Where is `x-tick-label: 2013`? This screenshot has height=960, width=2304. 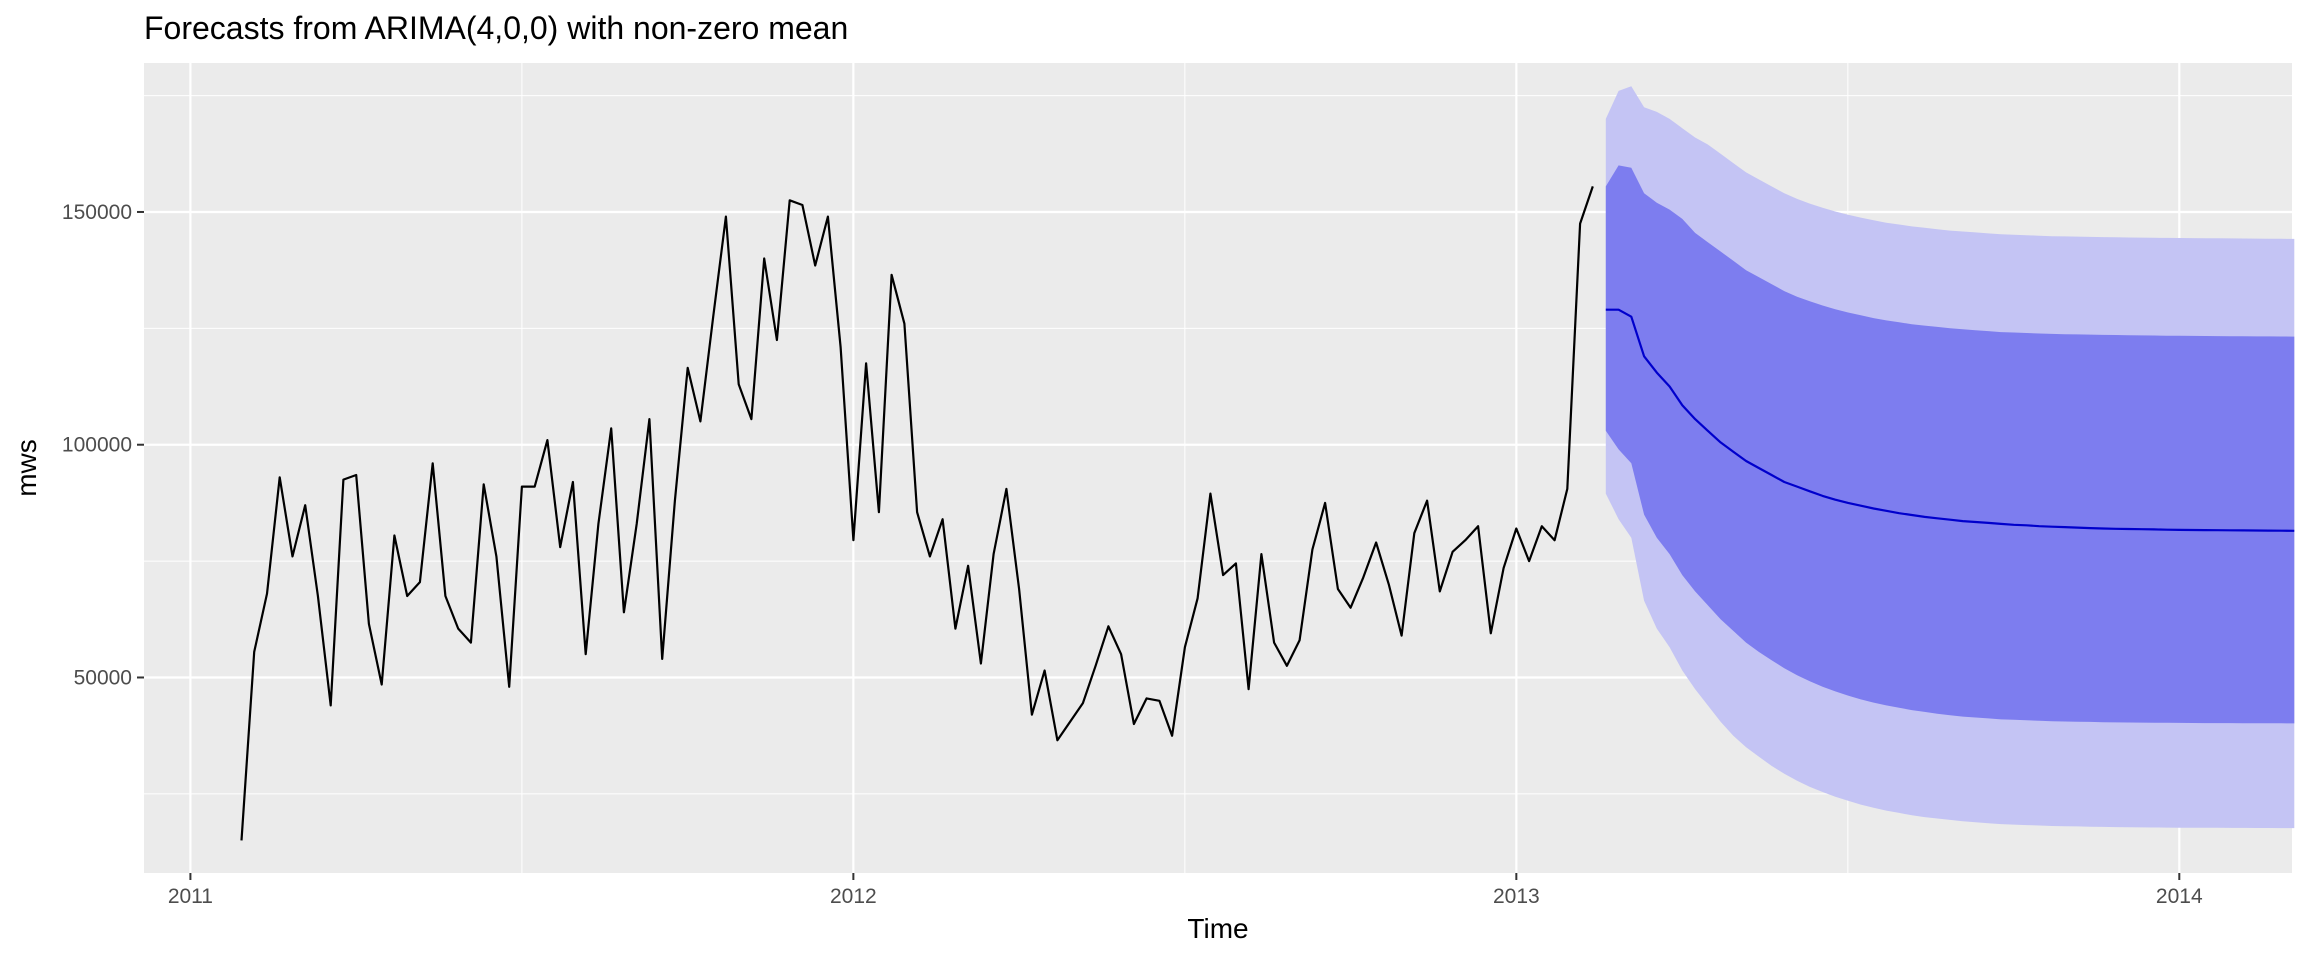
x-tick-label: 2013 is located at coordinates (1516, 896).